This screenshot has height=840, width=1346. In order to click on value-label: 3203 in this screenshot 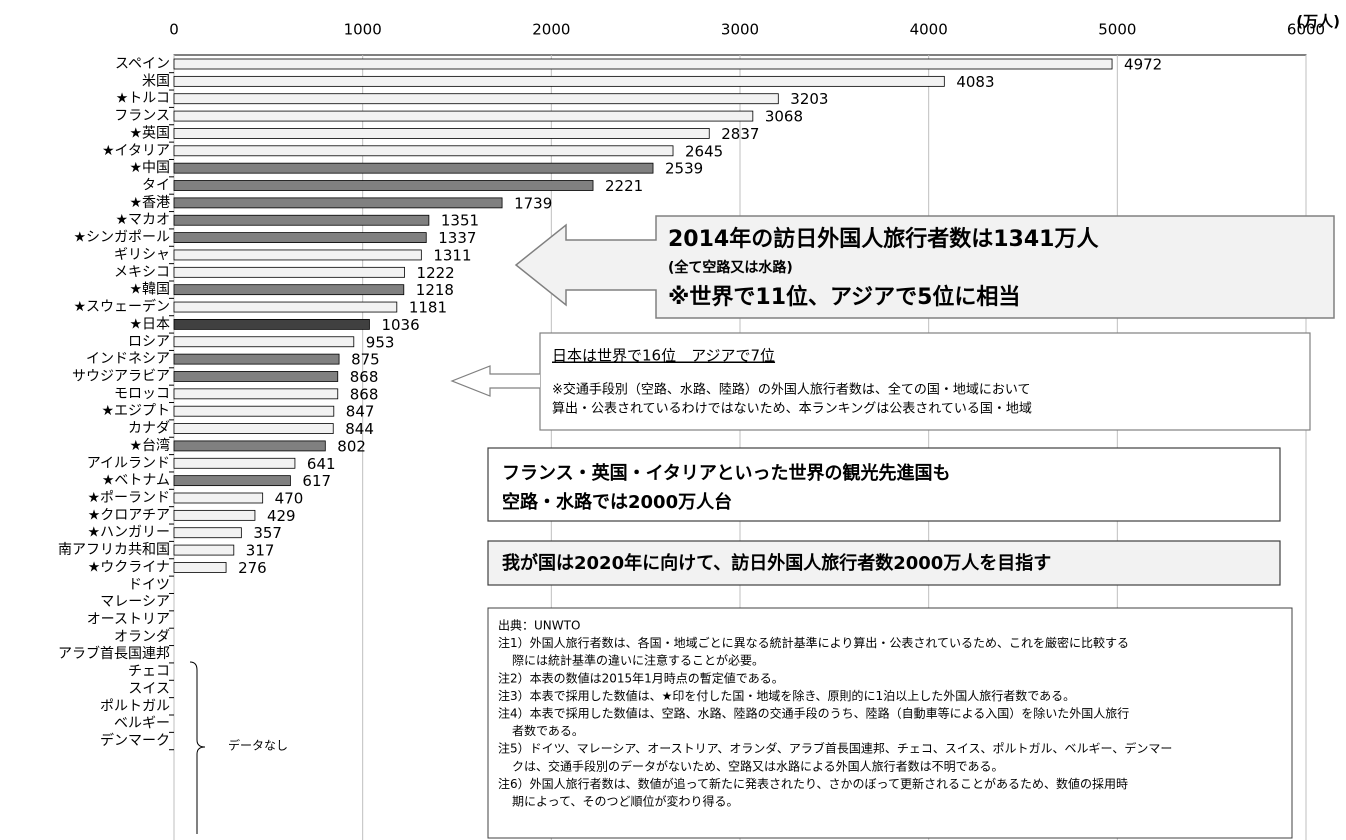, I will do `click(809, 99)`.